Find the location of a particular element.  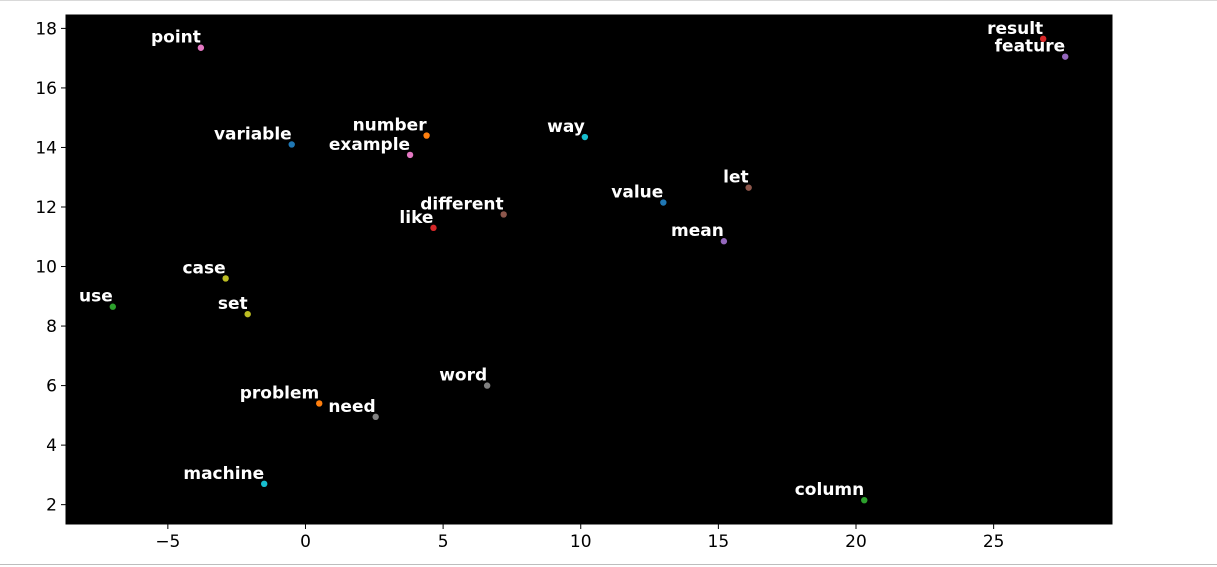

point-marker-need is located at coordinates (375, 417).